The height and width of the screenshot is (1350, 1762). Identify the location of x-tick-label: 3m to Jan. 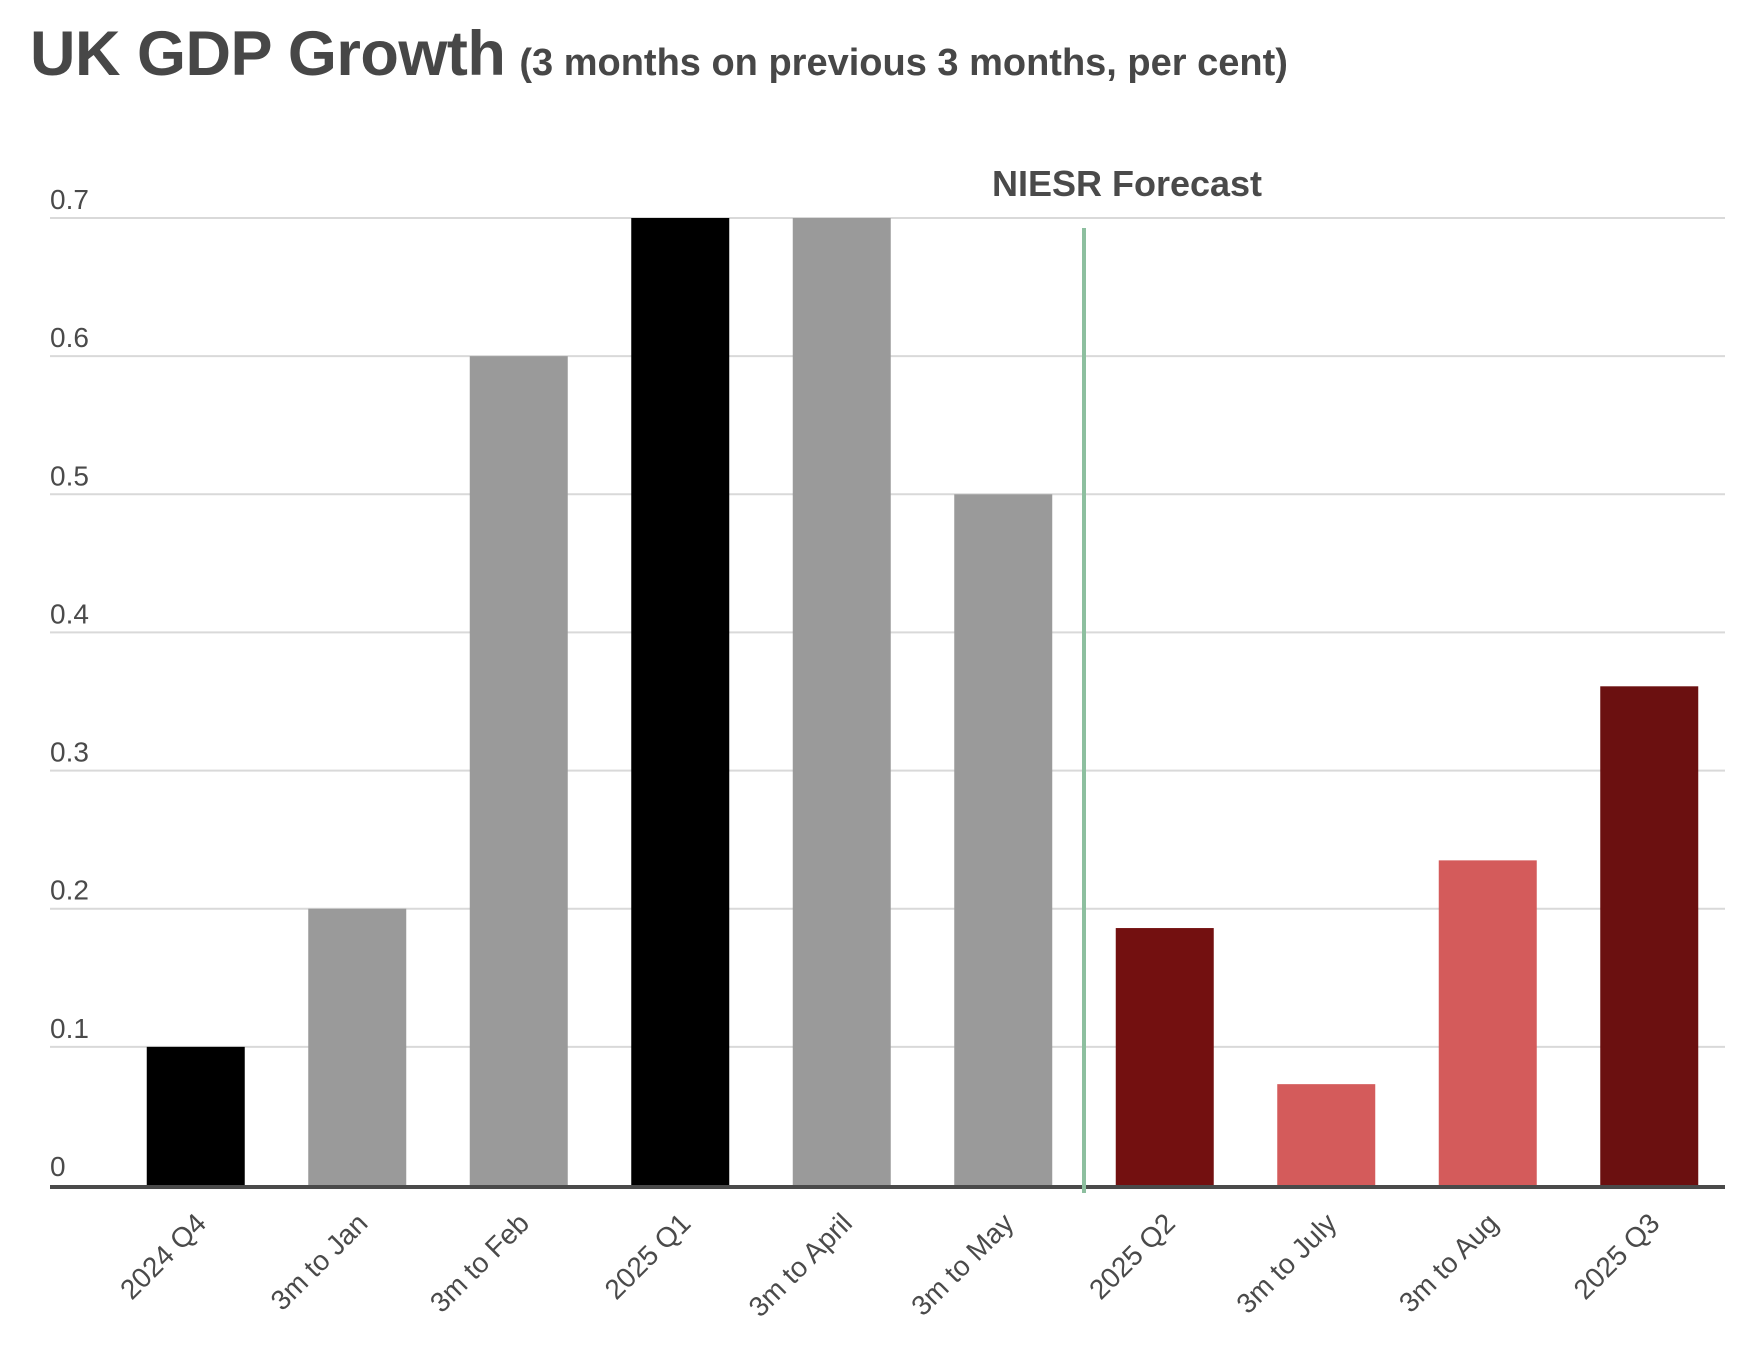
(319, 1261).